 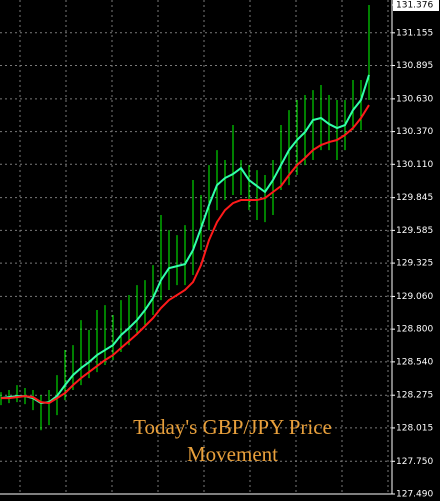 What do you see at coordinates (414, 132) in the screenshot?
I see `y-tick-label: 130.370` at bounding box center [414, 132].